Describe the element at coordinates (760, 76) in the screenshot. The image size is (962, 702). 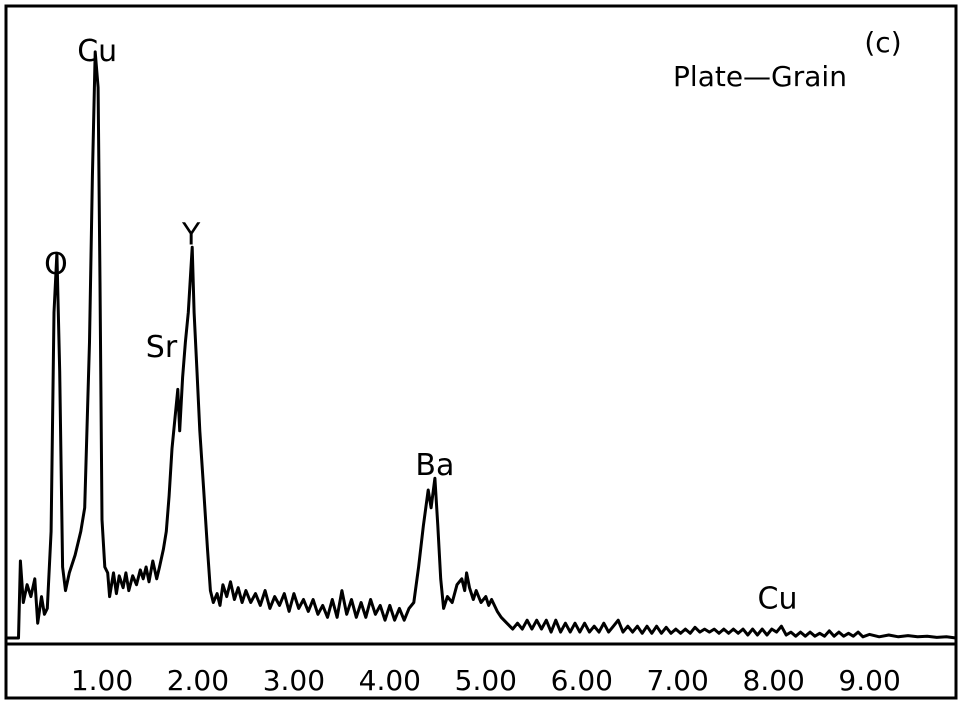
I see `chart-title: Plate—Grain` at that location.